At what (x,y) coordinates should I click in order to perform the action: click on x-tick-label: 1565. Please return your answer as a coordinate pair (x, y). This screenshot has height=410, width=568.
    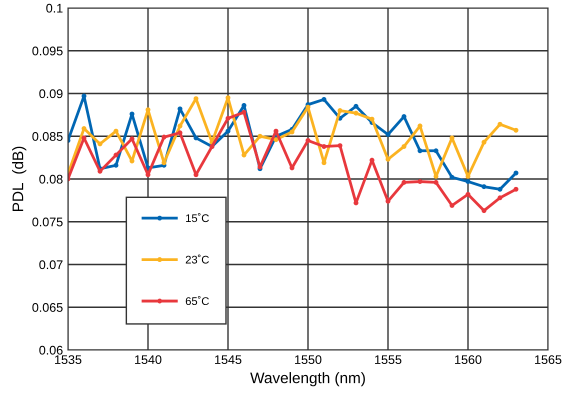
    Looking at the image, I should click on (548, 359).